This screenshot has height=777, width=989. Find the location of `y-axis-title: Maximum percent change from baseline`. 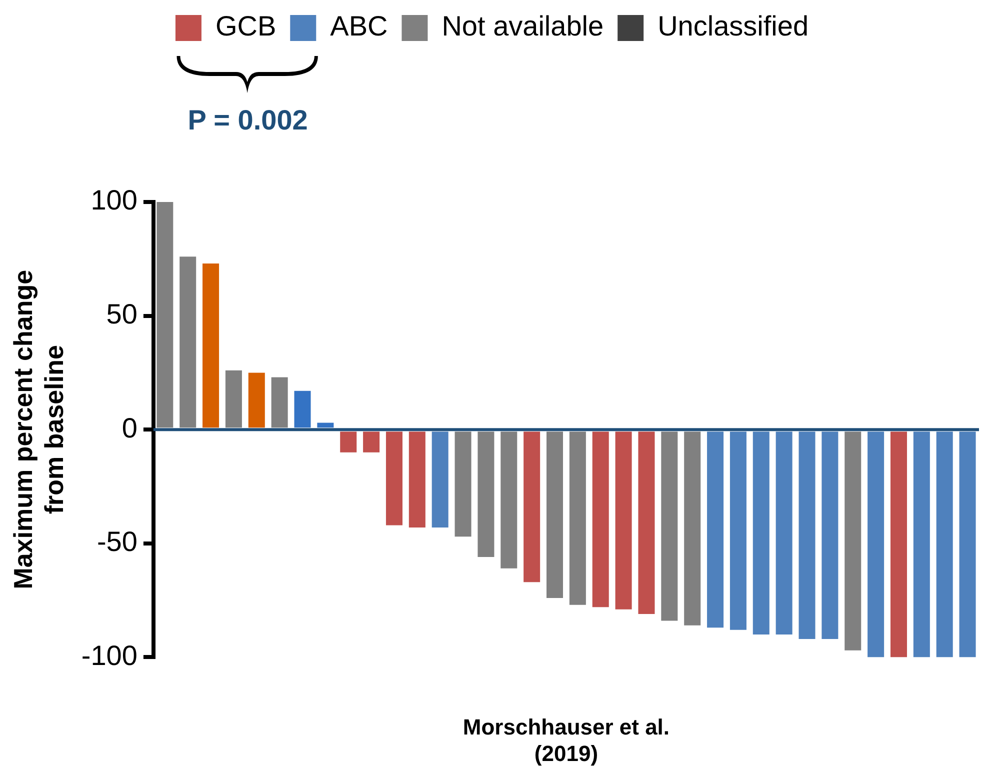

y-axis-title: Maximum percent change from baseline is located at coordinates (38, 430).